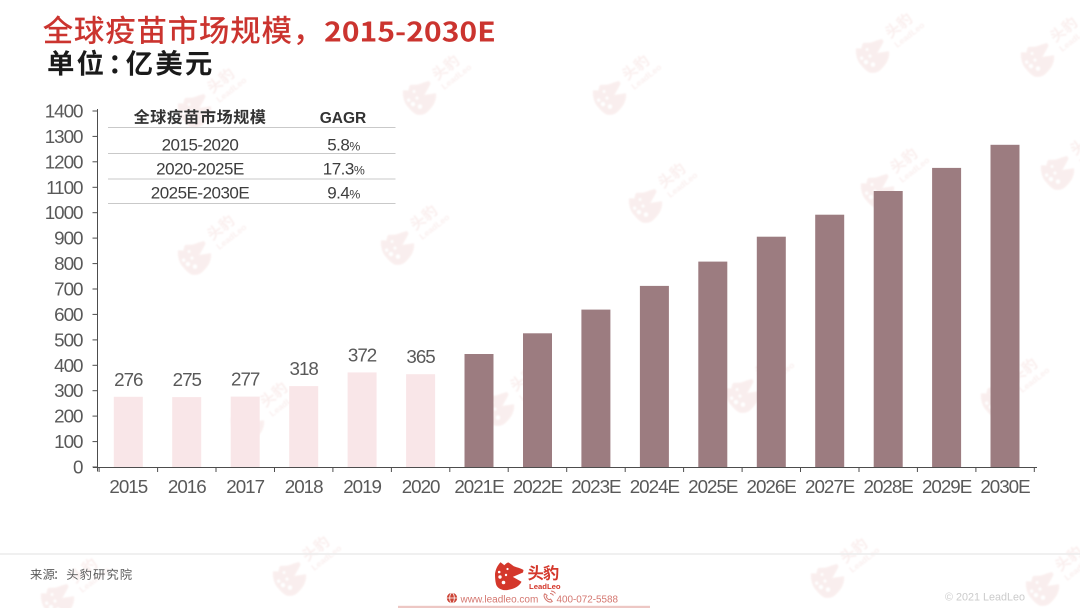  Describe the element at coordinates (588, 600) in the screenshot. I see `svg-text: 400-072-5588` at that location.